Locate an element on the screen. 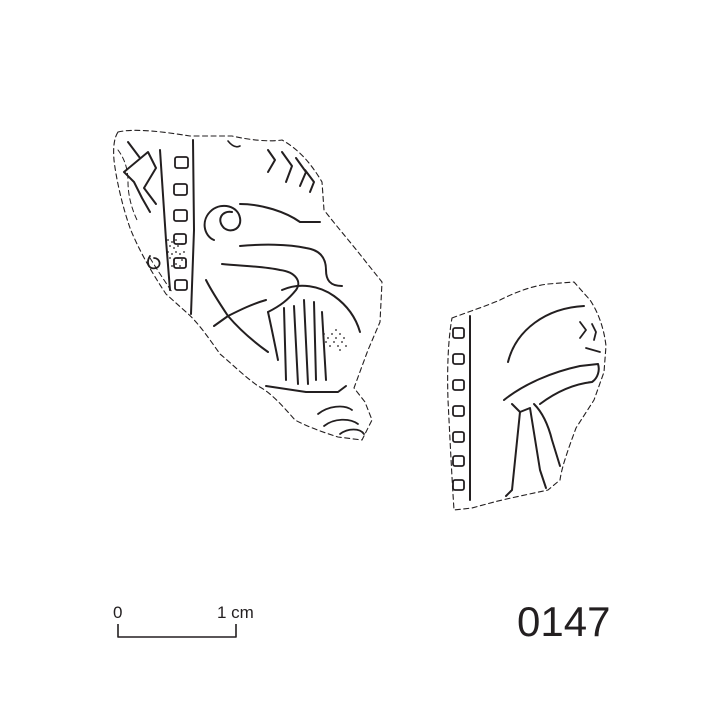 The image size is (709, 709). stippling is located at coordinates (257, 295).